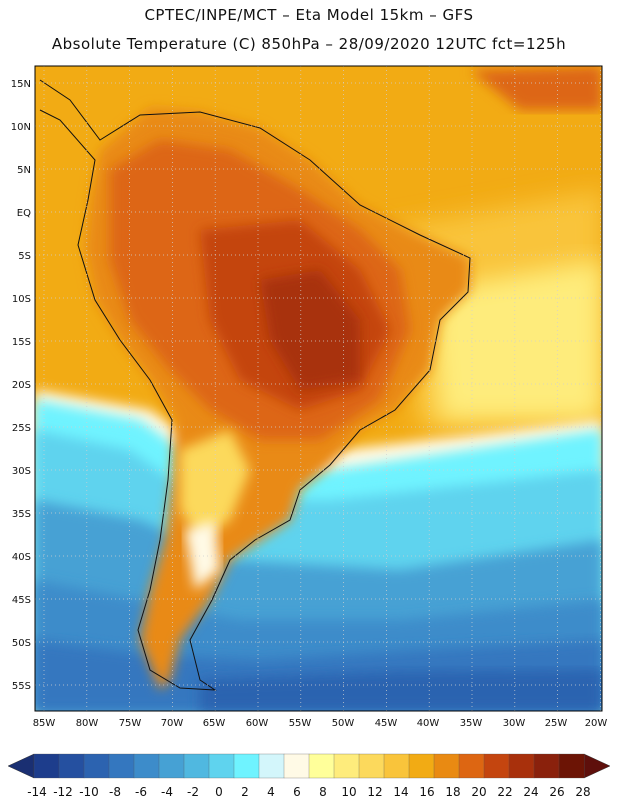 The height and width of the screenshot is (800, 618). I want to click on colorbar-label: -2, so click(193, 792).